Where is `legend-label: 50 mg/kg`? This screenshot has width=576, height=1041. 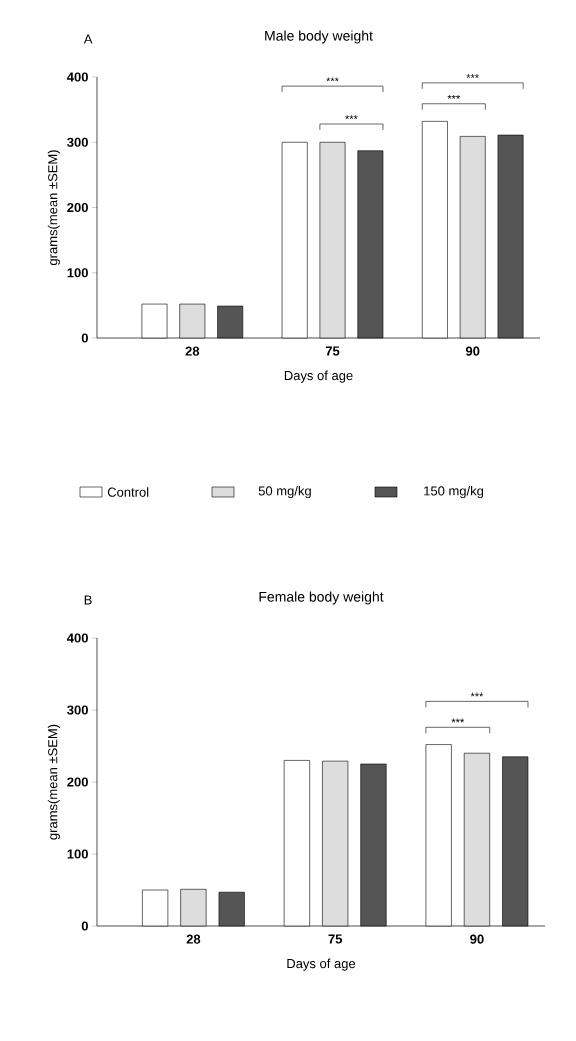 legend-label: 50 mg/kg is located at coordinates (284, 492).